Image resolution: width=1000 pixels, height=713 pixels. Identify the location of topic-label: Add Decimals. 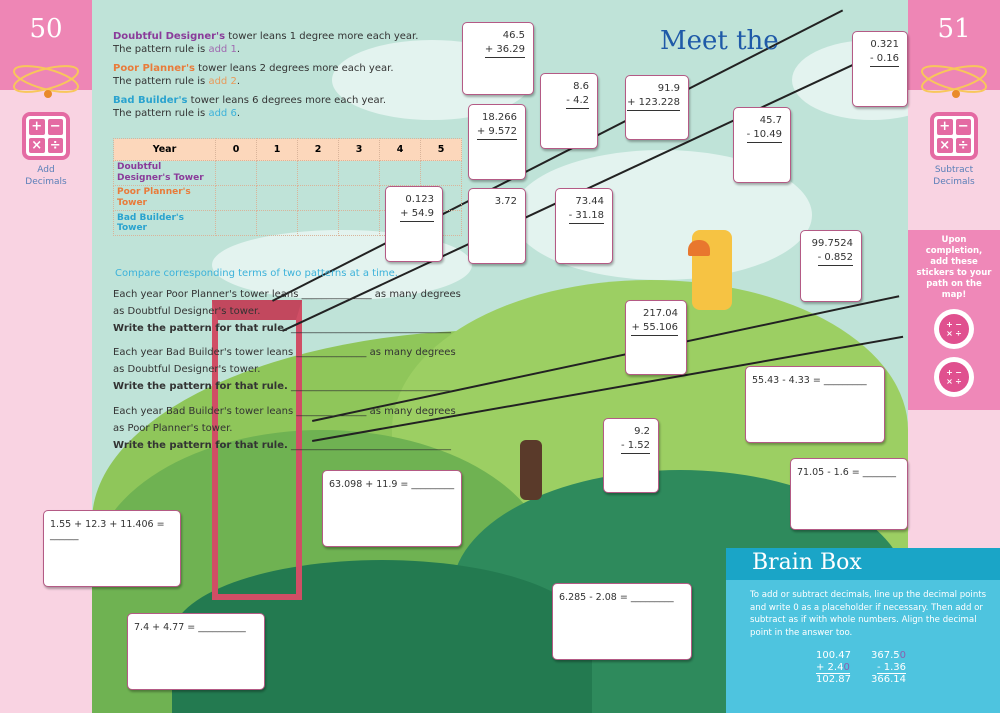
(46, 176).